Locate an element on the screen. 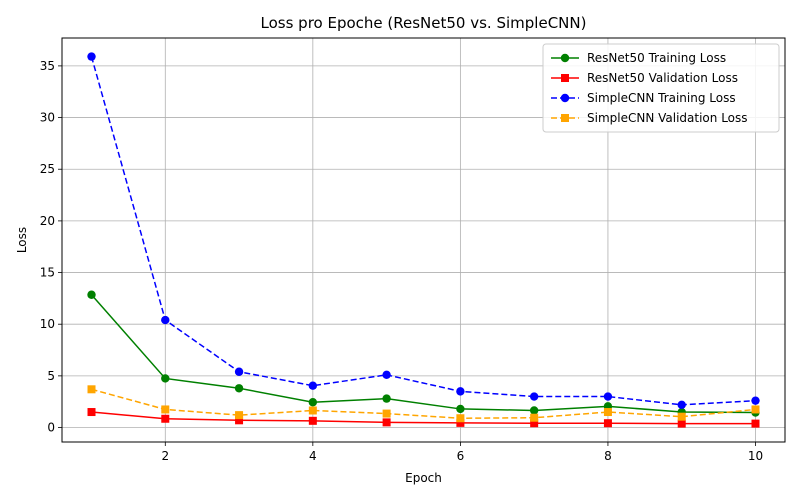  legend-item: SimpleCNN Training Loss is located at coordinates (643, 98).